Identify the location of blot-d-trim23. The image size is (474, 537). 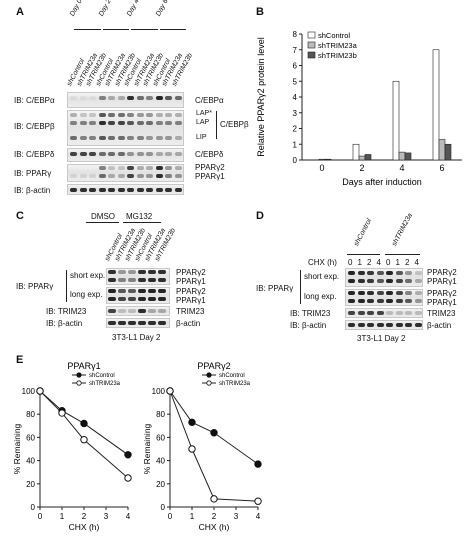
(384, 313).